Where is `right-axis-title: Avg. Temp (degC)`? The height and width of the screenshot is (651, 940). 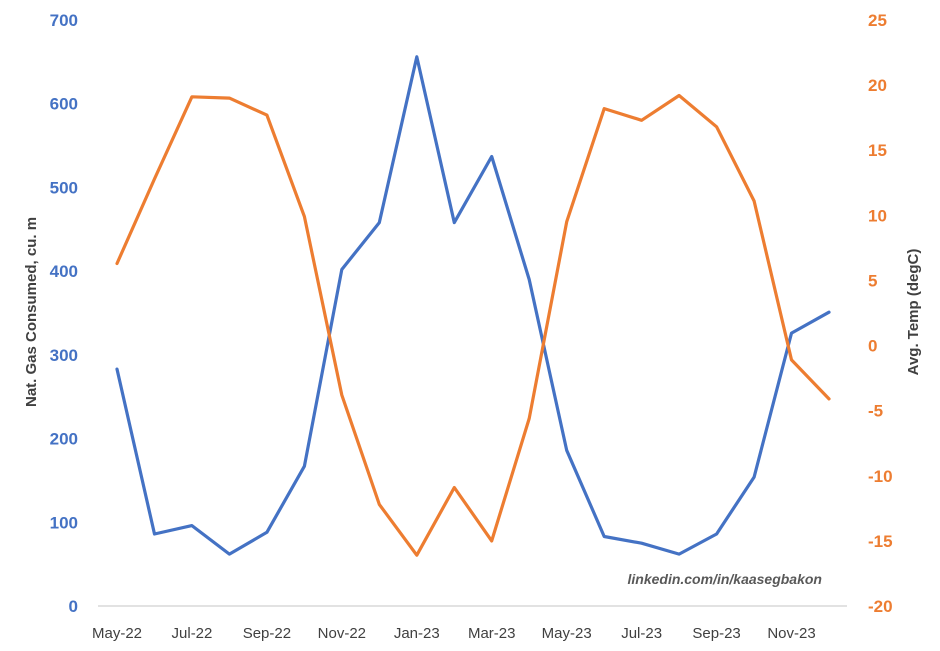 right-axis-title: Avg. Temp (degC) is located at coordinates (913, 312).